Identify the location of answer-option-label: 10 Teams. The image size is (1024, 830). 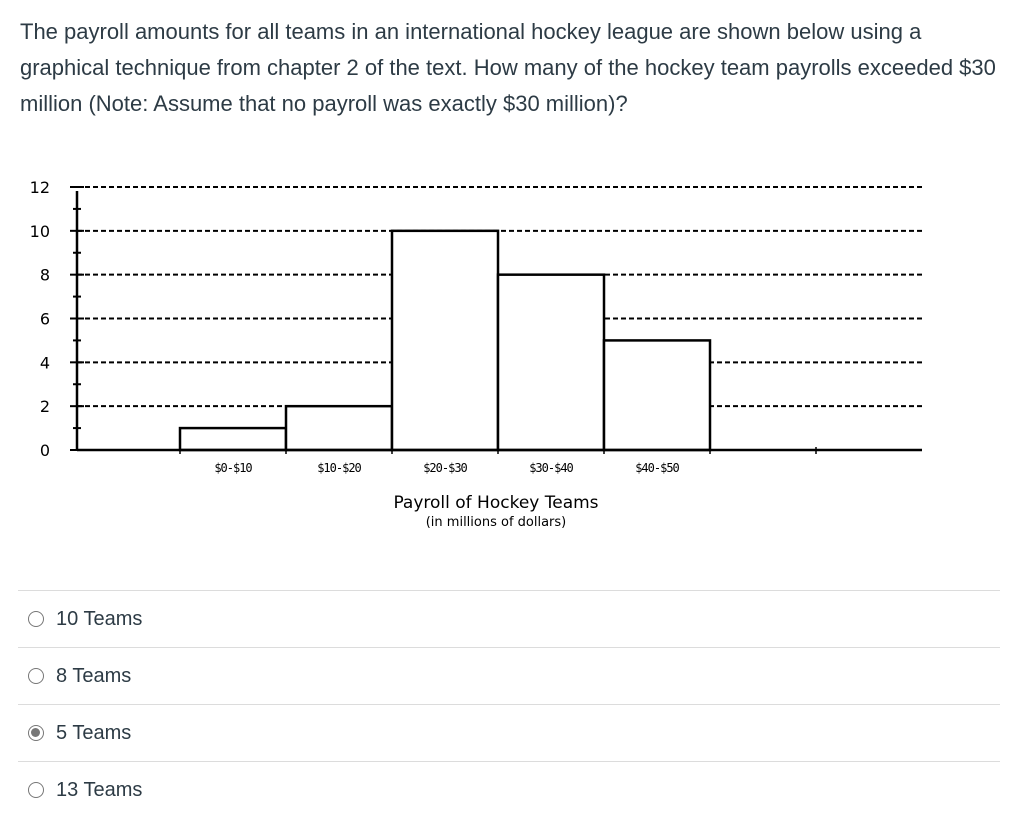
(99, 618).